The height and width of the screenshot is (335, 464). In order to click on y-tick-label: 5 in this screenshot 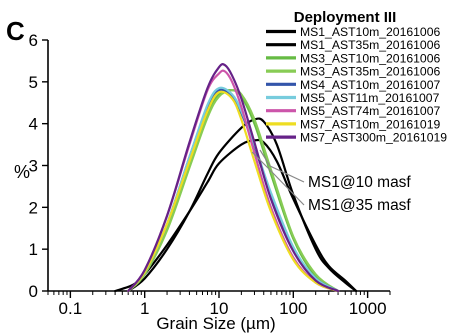, I will do `click(33, 82)`.